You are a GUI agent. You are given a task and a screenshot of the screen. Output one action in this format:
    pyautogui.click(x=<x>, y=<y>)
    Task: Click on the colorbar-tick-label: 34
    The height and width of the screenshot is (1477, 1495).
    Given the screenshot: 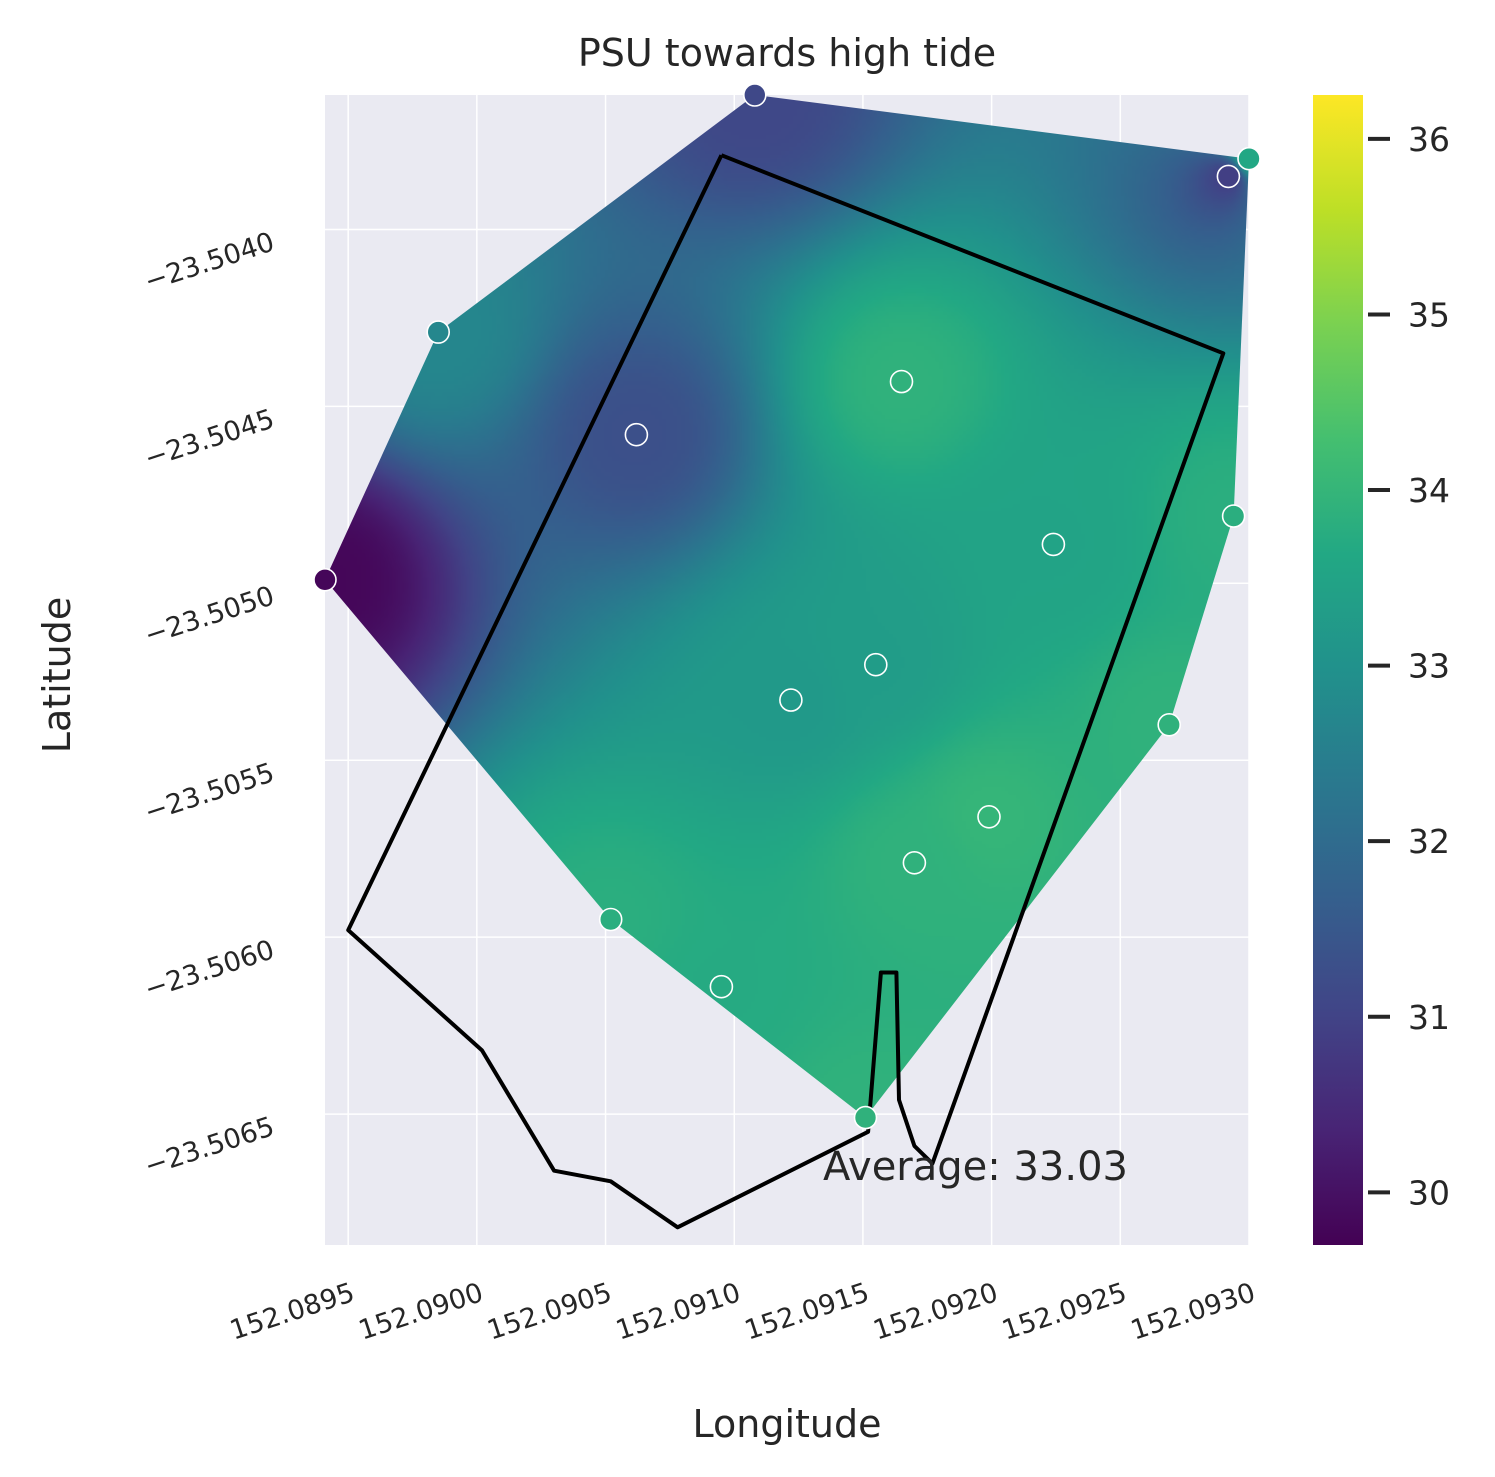 What is the action you would take?
    pyautogui.click(x=1429, y=490)
    